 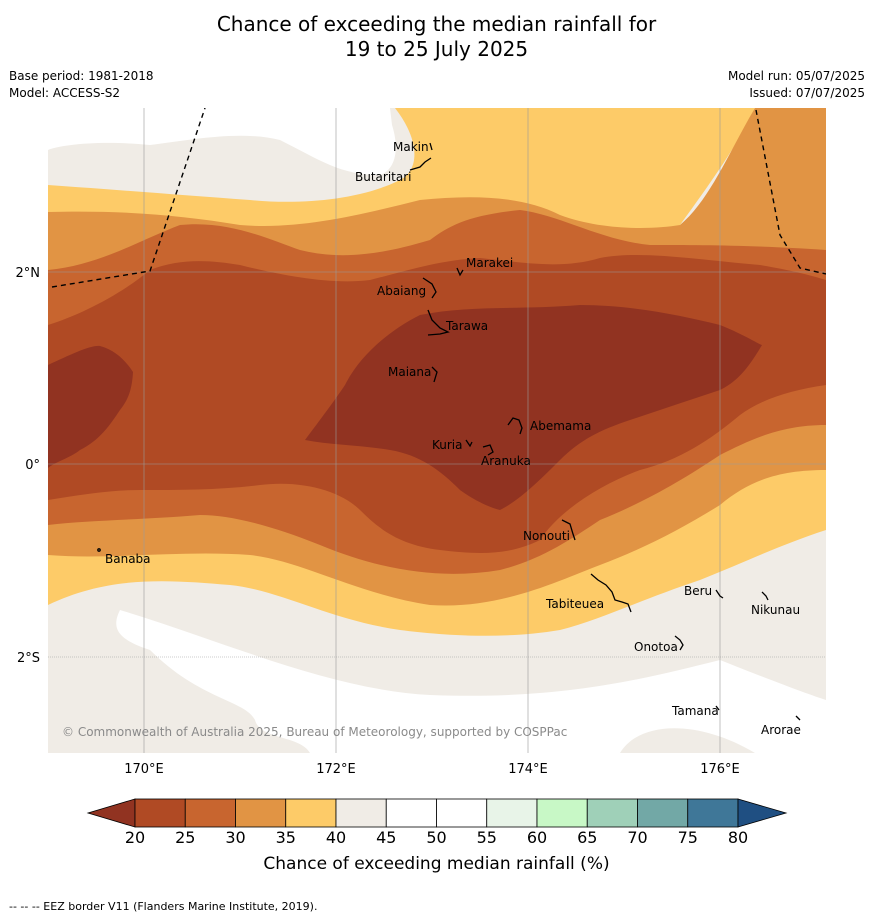 What do you see at coordinates (32, 465) in the screenshot?
I see `lat-label-0: 0°` at bounding box center [32, 465].